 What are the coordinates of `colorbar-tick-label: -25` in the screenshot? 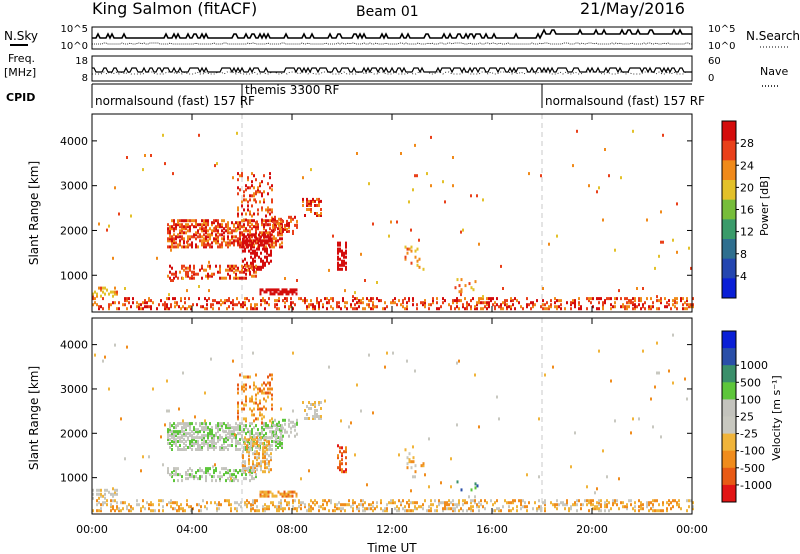 It's located at (749, 434).